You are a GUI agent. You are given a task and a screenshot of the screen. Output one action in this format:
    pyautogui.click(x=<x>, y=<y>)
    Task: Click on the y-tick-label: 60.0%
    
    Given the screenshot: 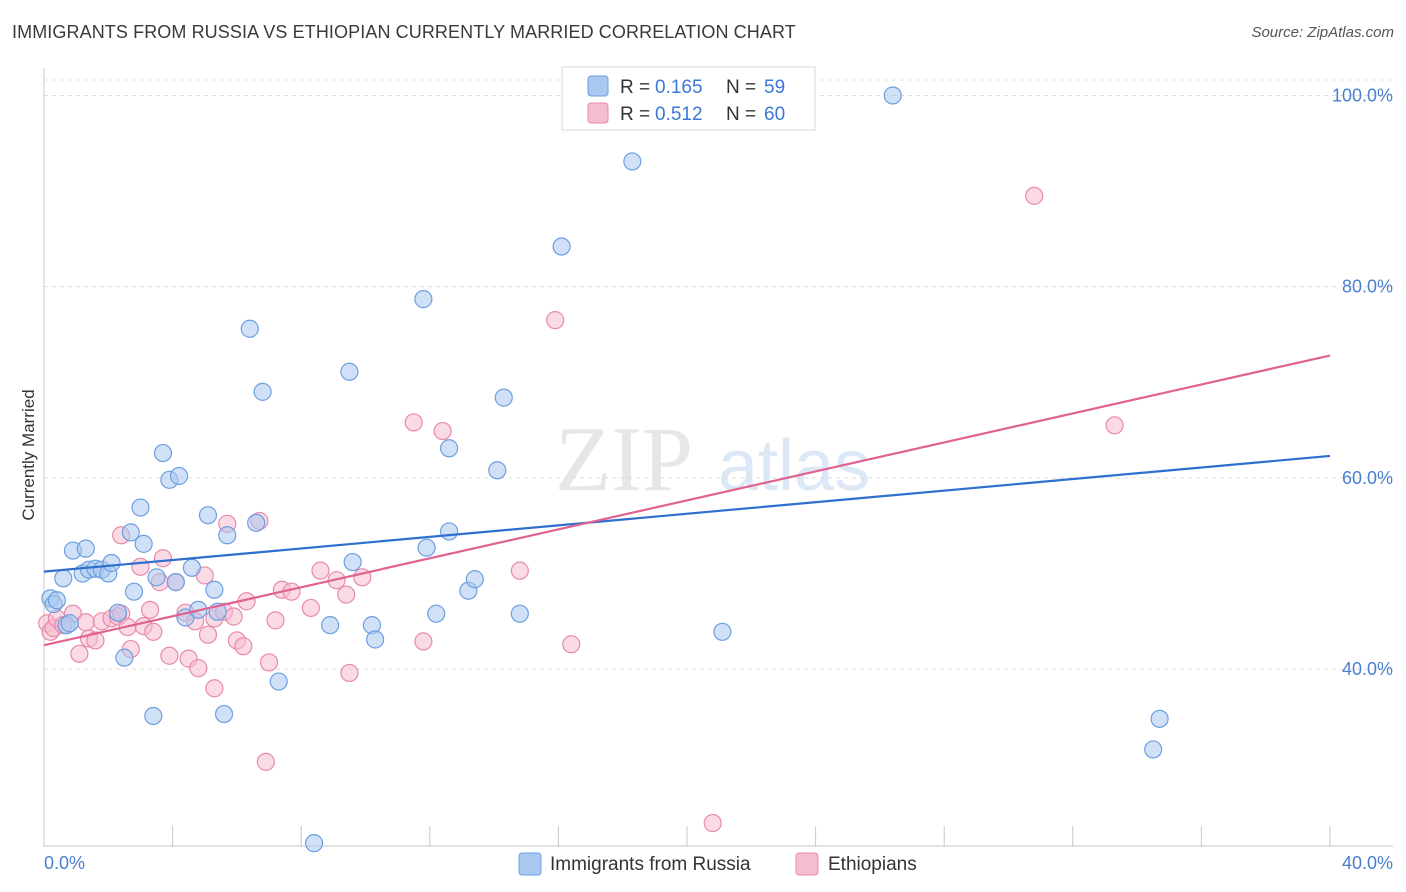 What is the action you would take?
    pyautogui.click(x=1367, y=478)
    